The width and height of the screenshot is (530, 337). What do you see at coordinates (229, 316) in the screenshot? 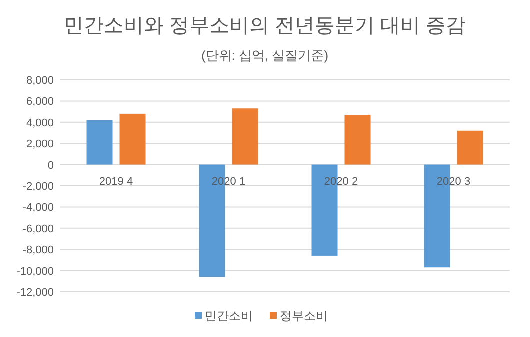
I see `legend-label: 민간소비` at bounding box center [229, 316].